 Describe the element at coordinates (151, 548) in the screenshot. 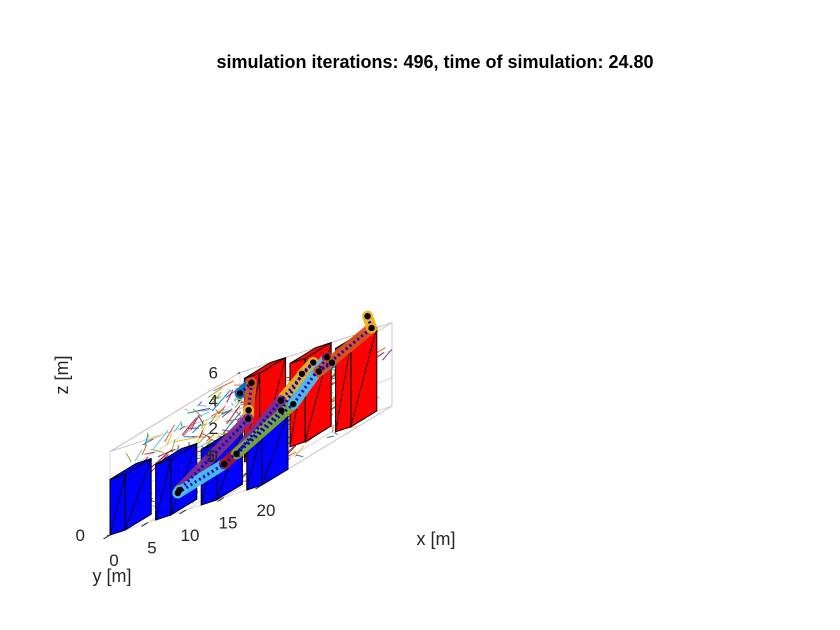

I see `x-tick-label: 5` at that location.